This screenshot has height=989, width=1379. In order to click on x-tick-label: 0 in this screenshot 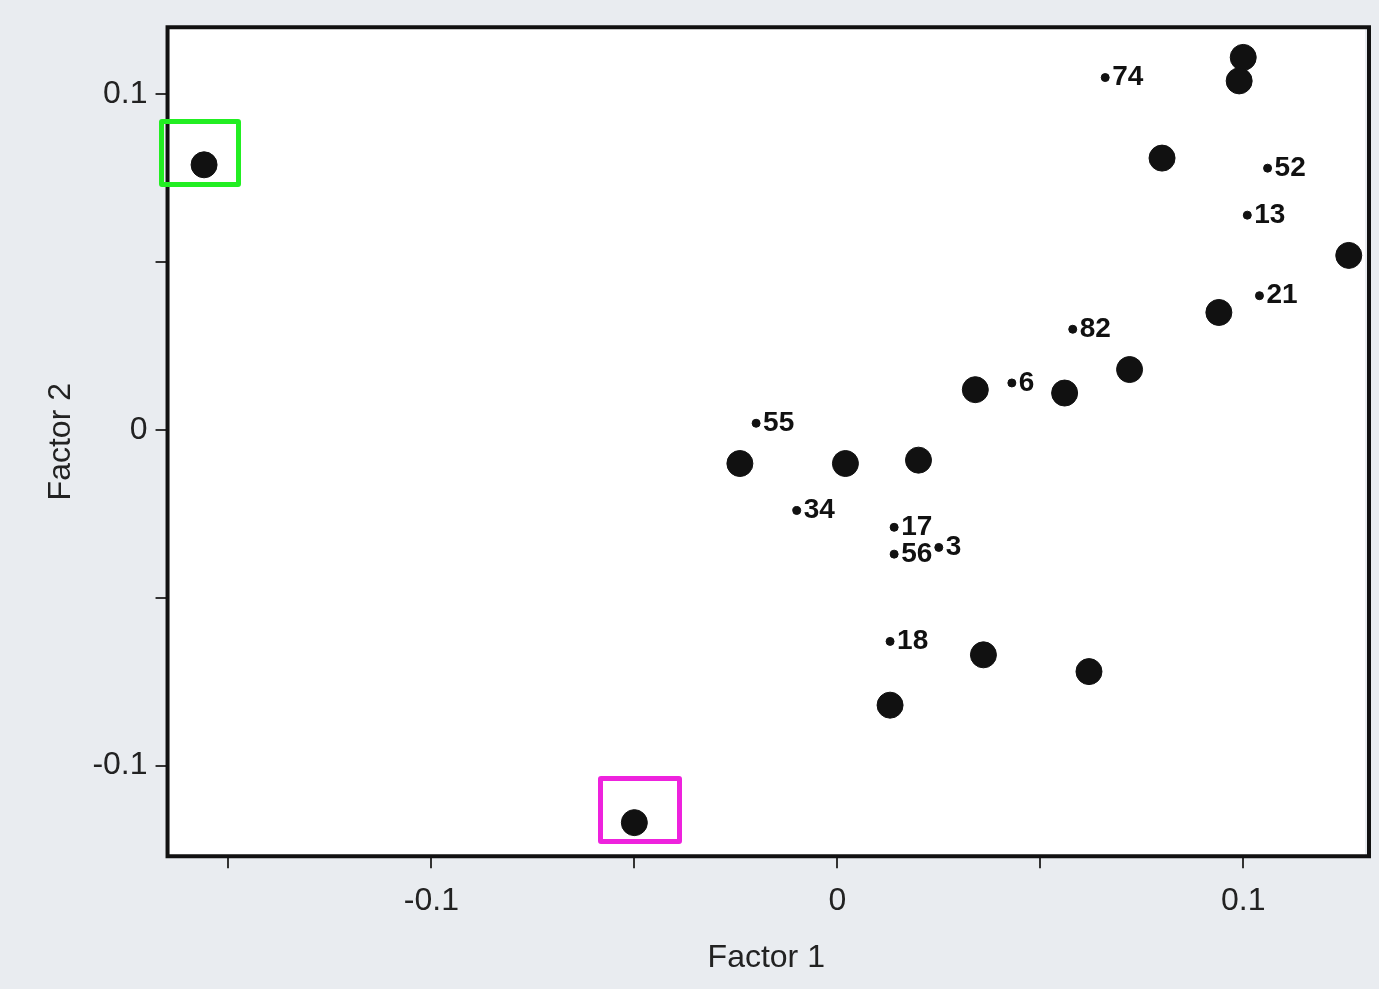, I will do `click(837, 899)`.